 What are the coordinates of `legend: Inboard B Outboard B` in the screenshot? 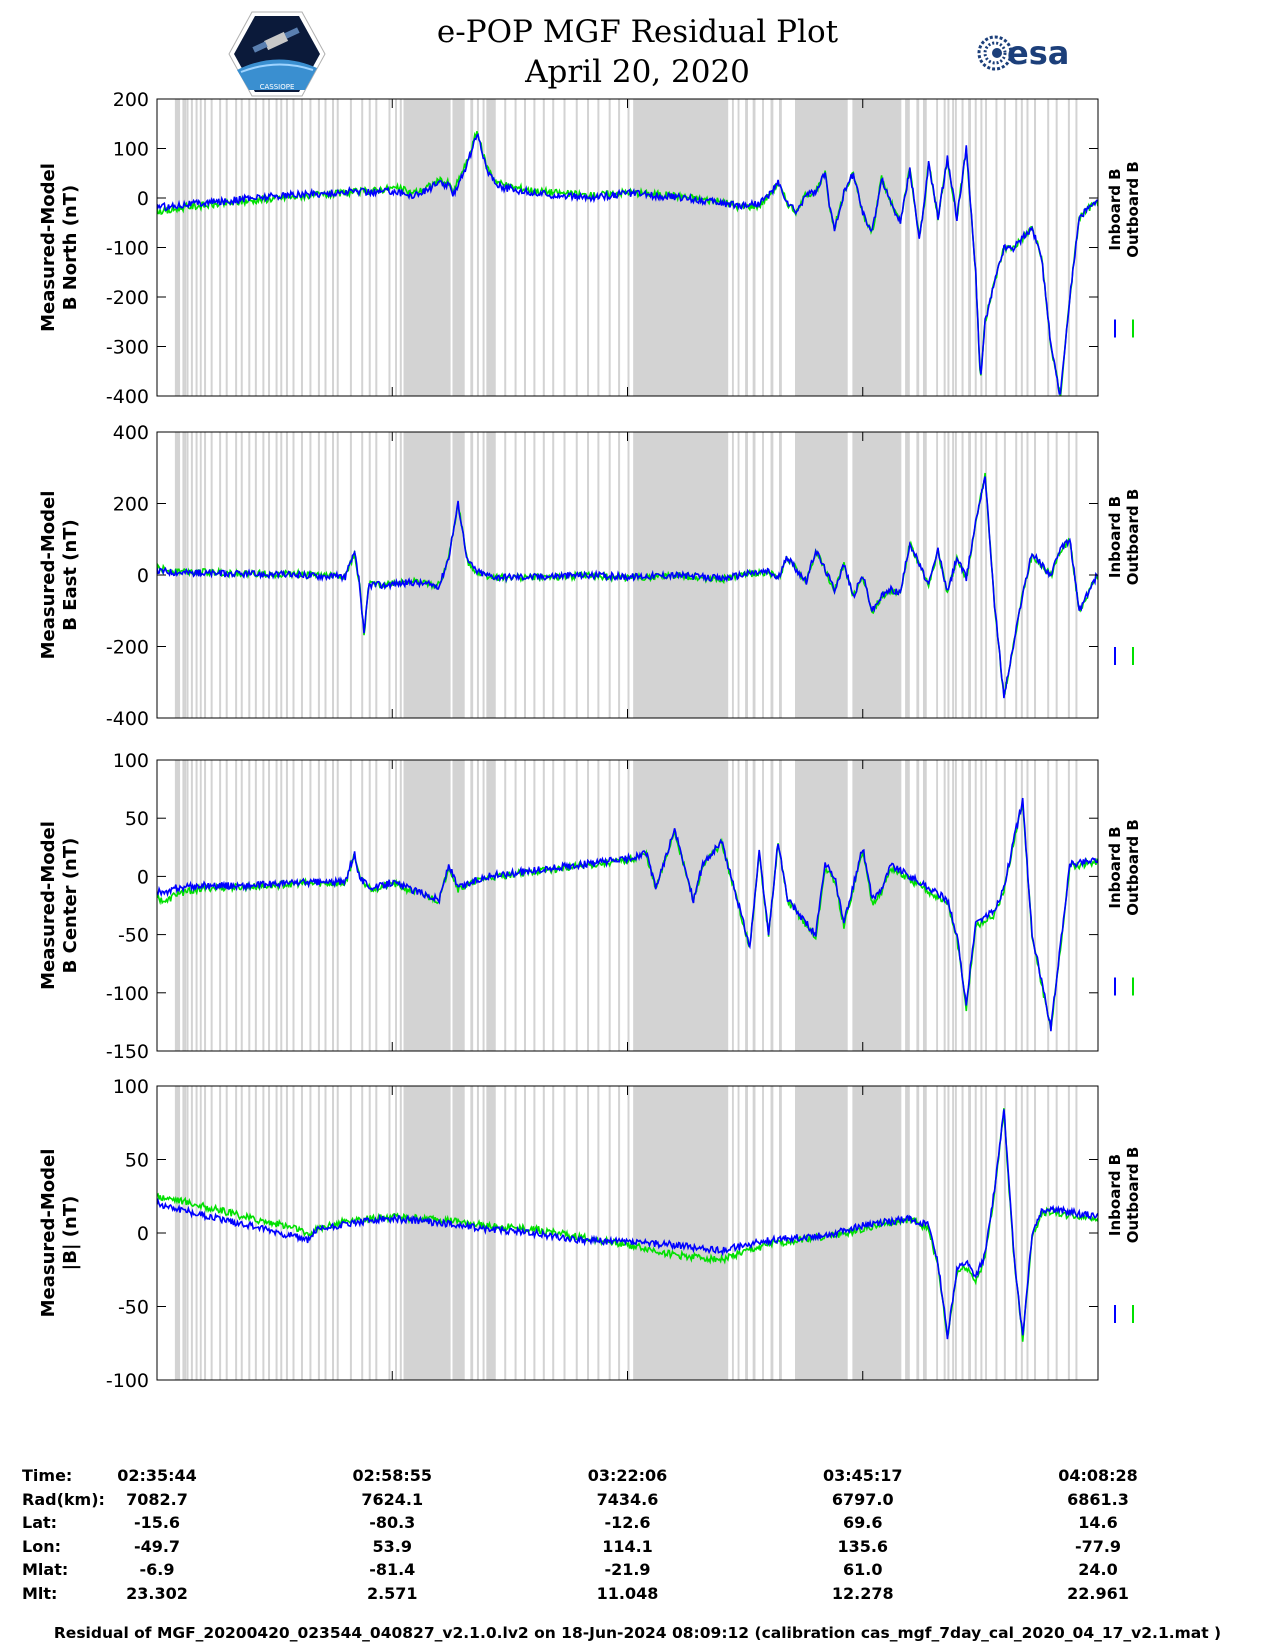 It's located at (1124, 907).